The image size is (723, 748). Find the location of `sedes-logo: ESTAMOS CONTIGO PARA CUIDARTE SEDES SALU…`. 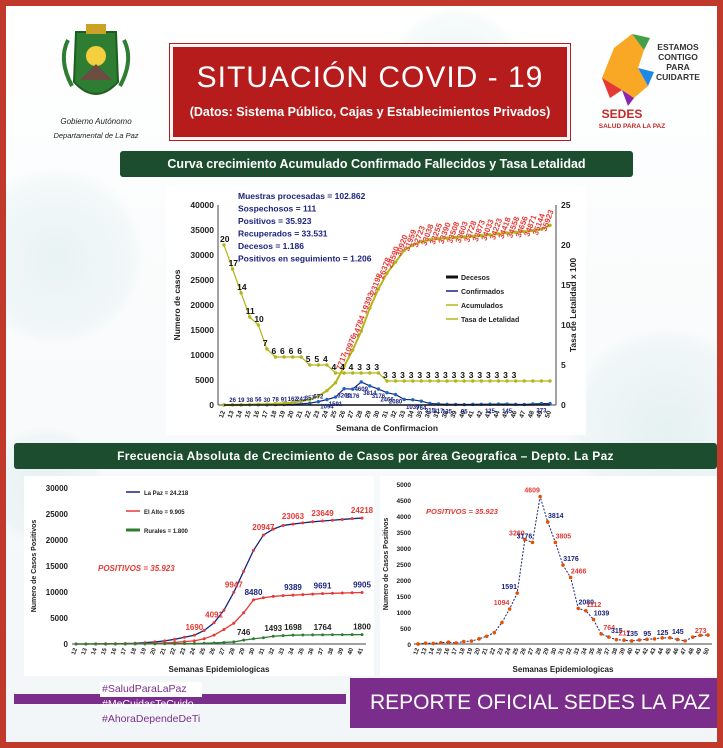

sedes-logo: ESTAMOS CONTIGO PARA CUIDARTE SEDES SALU… is located at coordinates (649, 82).